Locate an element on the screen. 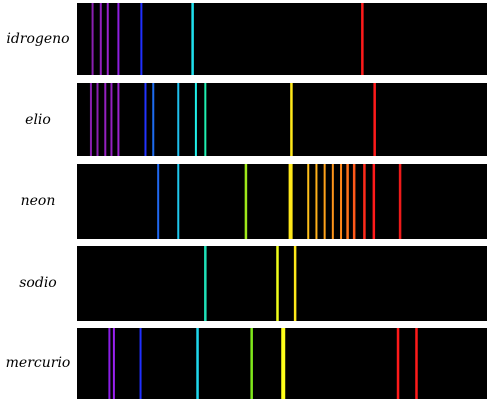  spectrum-label: idrogeno is located at coordinates (37, 39).